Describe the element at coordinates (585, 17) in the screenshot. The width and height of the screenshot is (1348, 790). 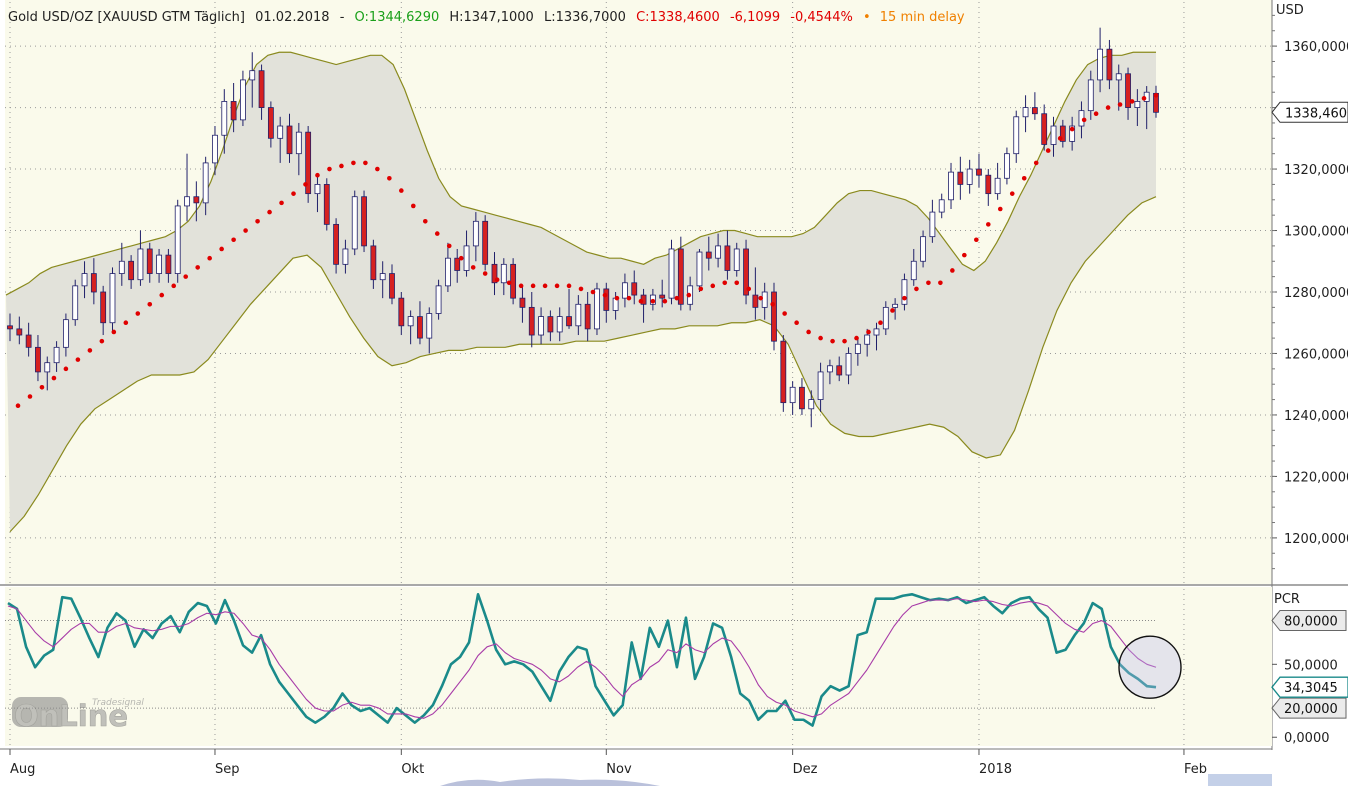
I see `header-low: L:1336,7000` at that location.